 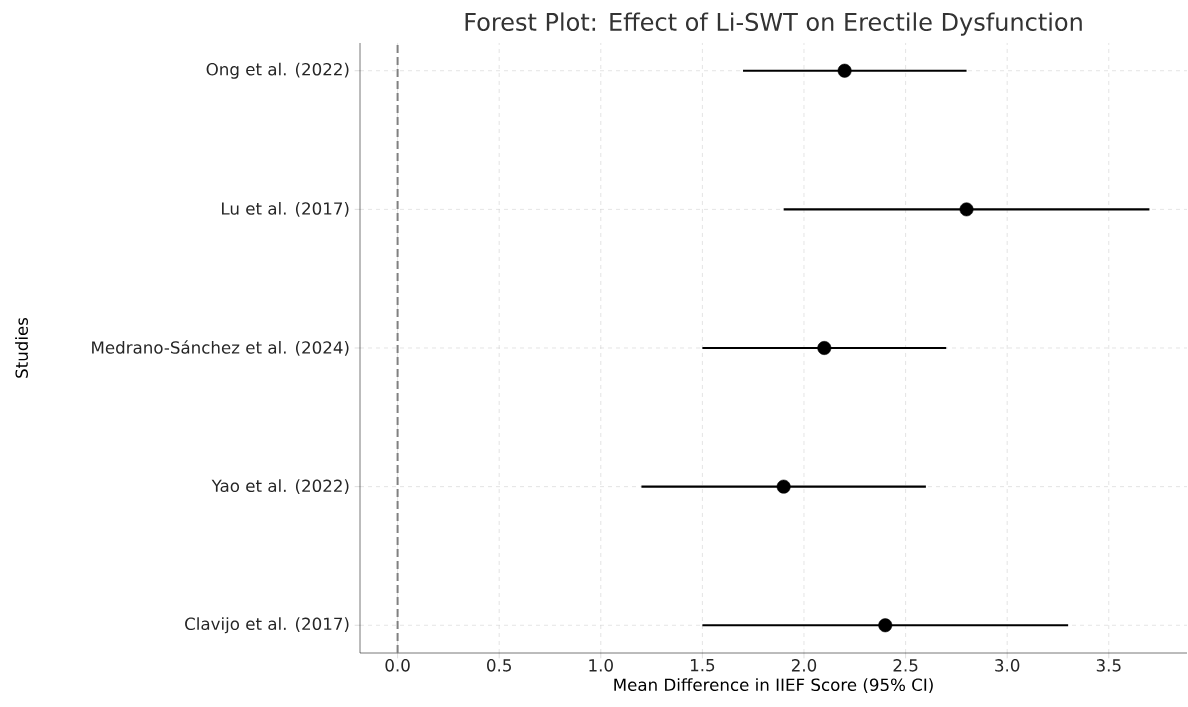 What do you see at coordinates (267, 625) in the screenshot?
I see `y-tick-label: Clavijo et al. (2017)` at bounding box center [267, 625].